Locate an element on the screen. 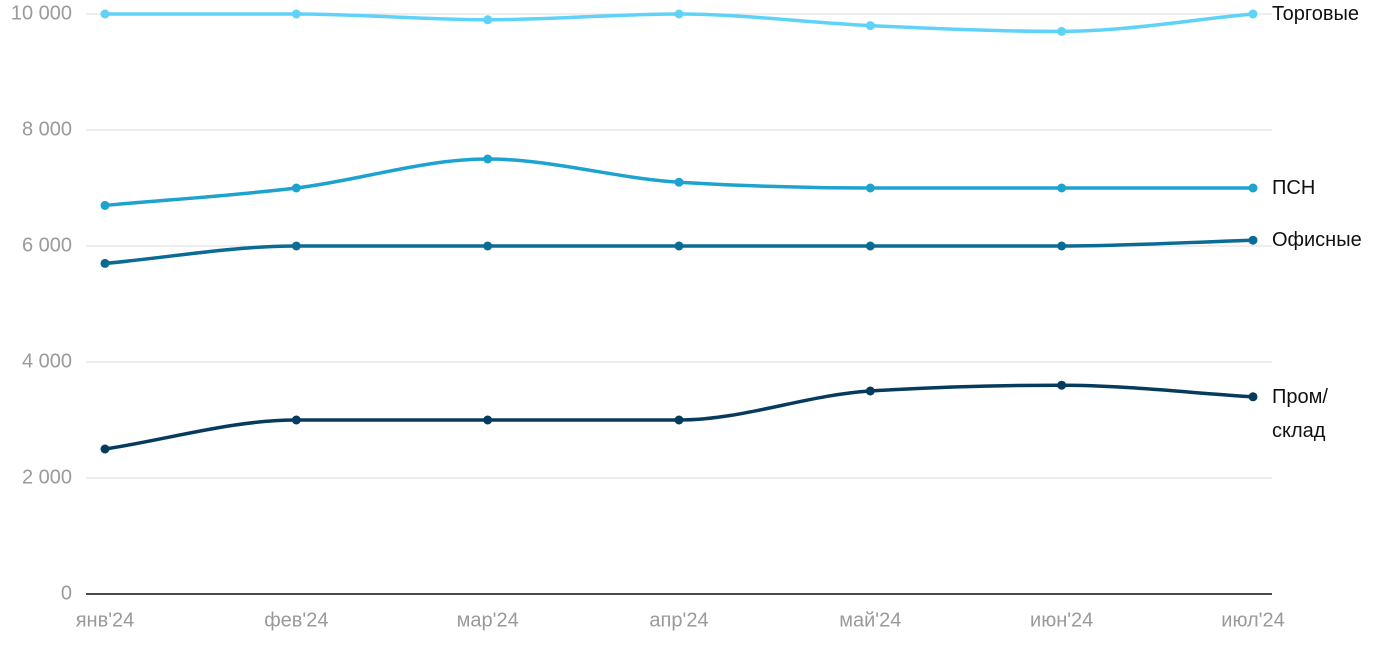  series-label: Офисные is located at coordinates (1317, 240).